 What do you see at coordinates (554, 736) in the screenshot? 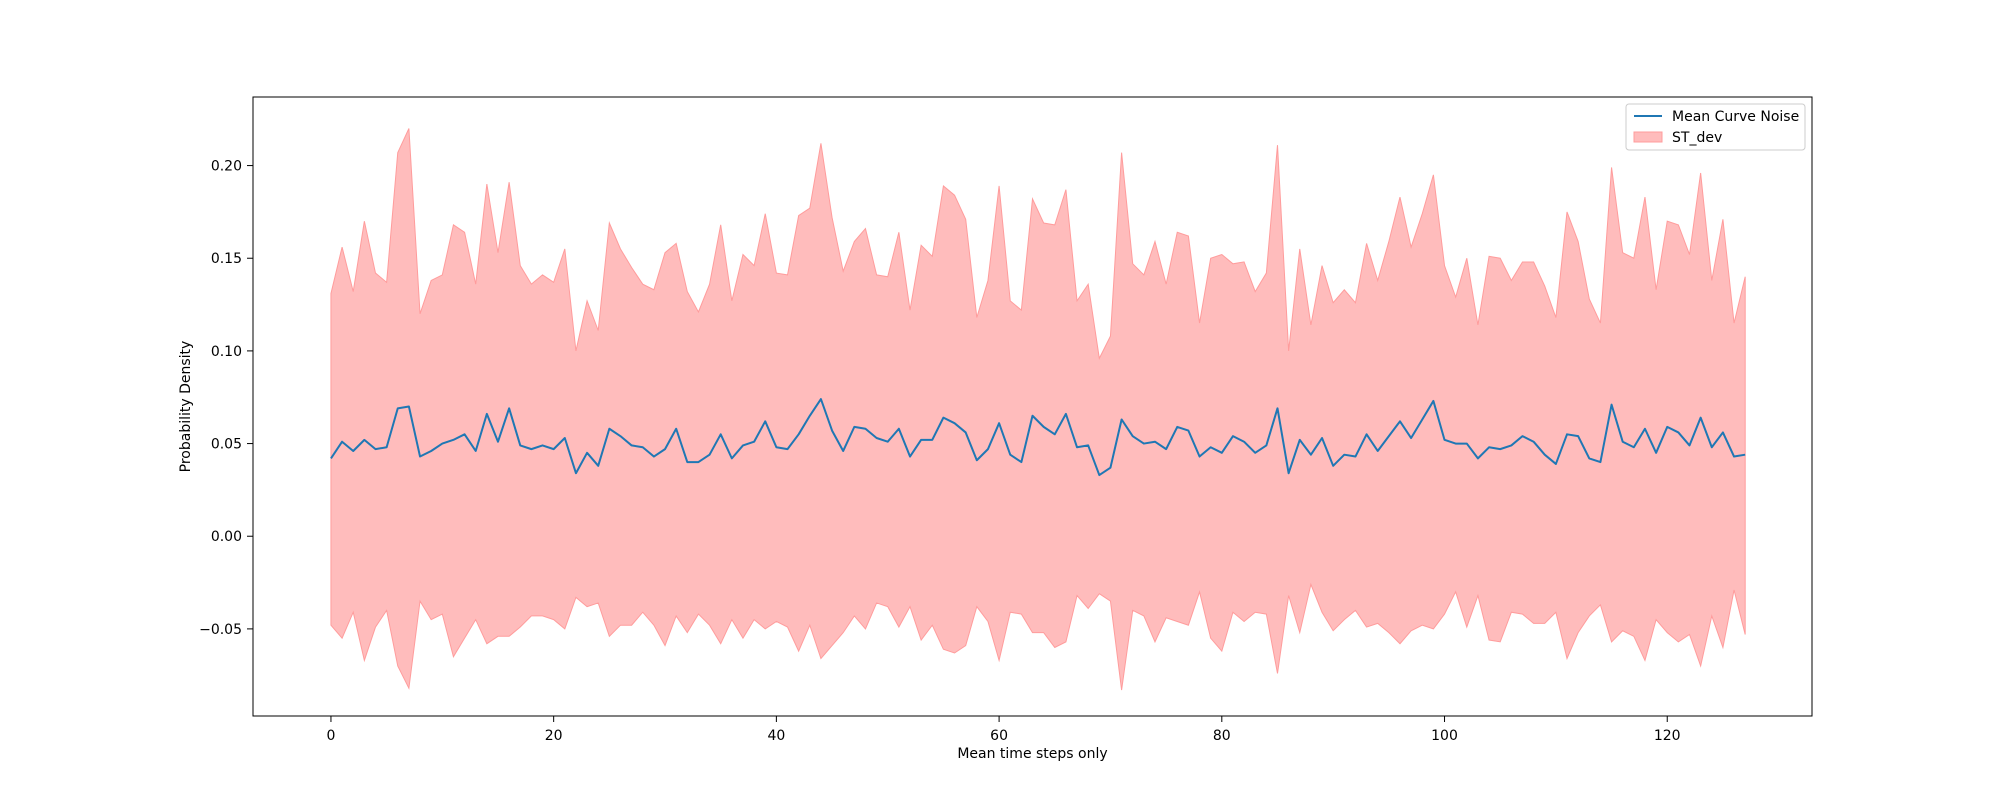
I see `x-tick-label: 20` at bounding box center [554, 736].